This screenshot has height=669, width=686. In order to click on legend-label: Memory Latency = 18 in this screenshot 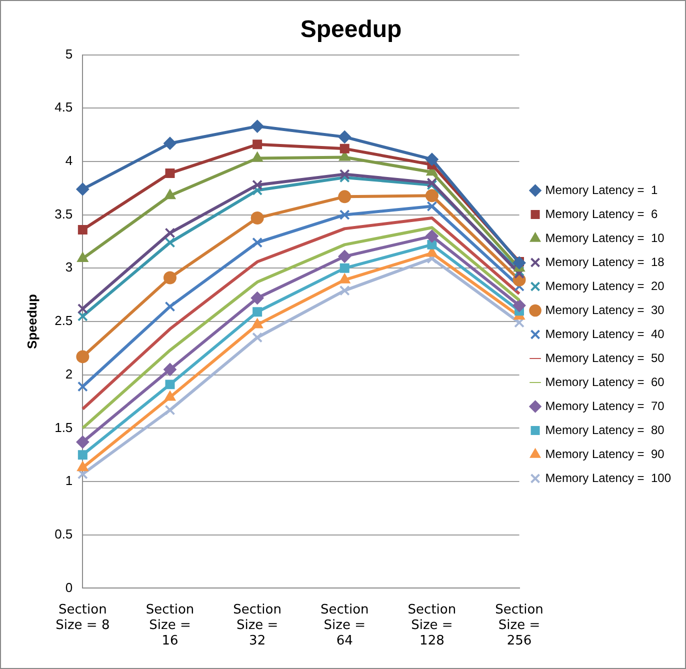, I will do `click(605, 261)`.